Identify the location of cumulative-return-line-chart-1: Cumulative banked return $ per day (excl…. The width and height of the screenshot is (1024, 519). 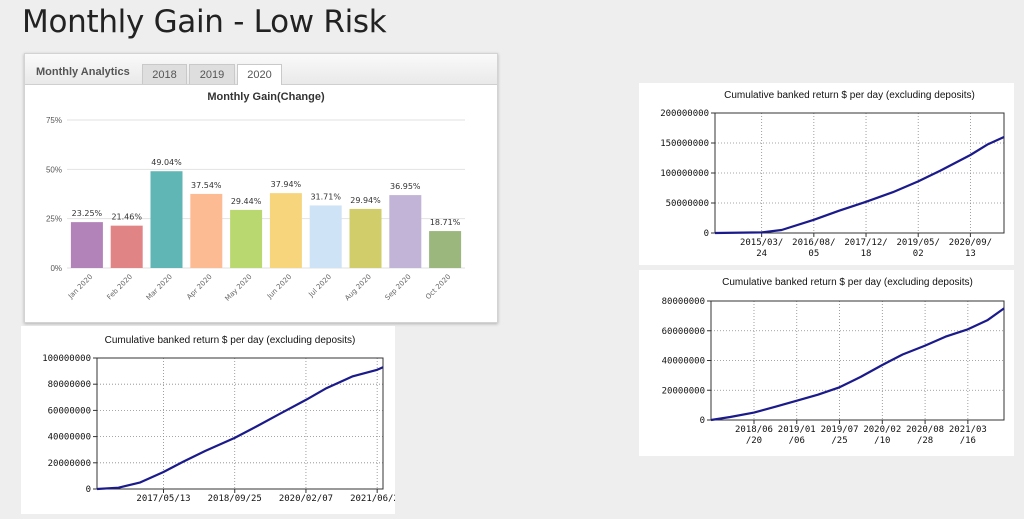
(218, 419).